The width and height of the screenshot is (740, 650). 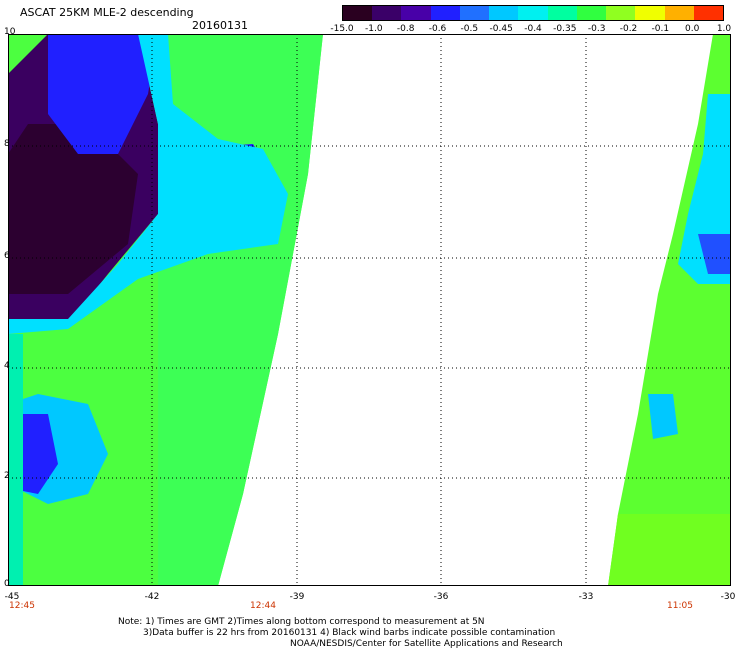 What do you see at coordinates (374, 29) in the screenshot?
I see `colorbar-label: -1.0` at bounding box center [374, 29].